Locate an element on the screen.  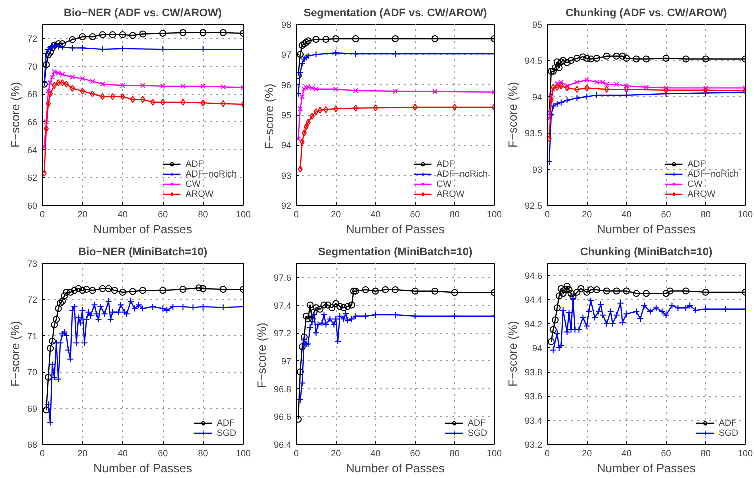
y-tick-label: 62 is located at coordinates (32, 178).